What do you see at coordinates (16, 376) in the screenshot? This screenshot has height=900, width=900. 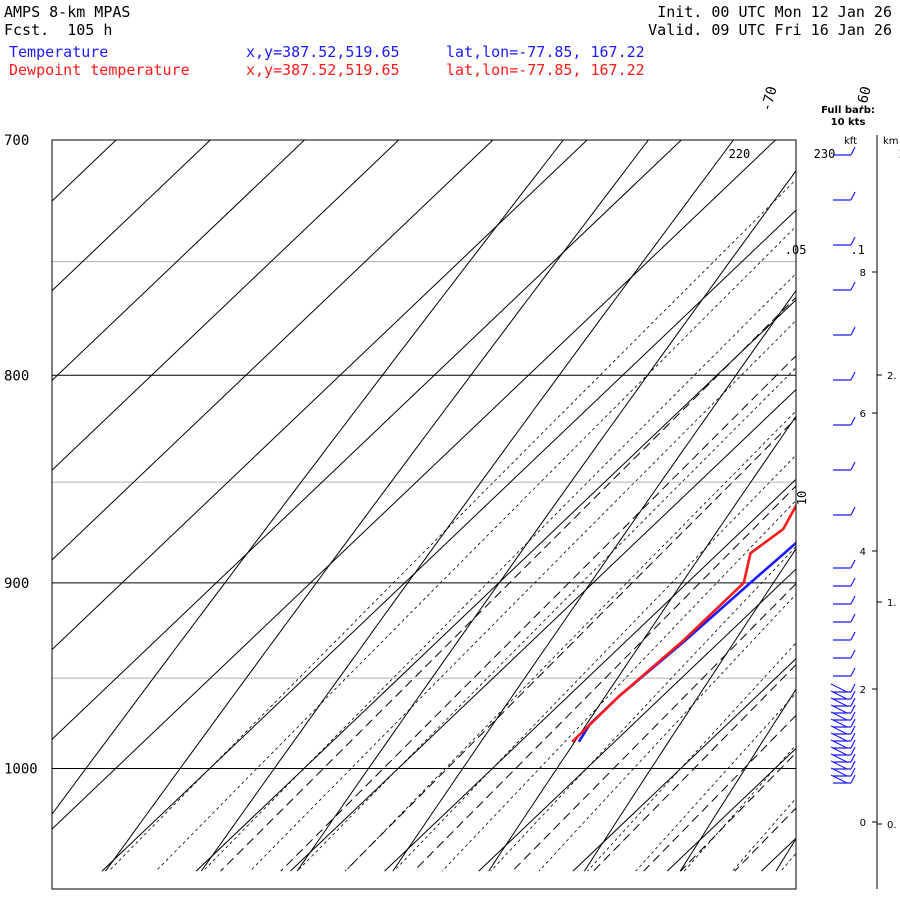 I see `pressure-tick-label: 800` at bounding box center [16, 376].